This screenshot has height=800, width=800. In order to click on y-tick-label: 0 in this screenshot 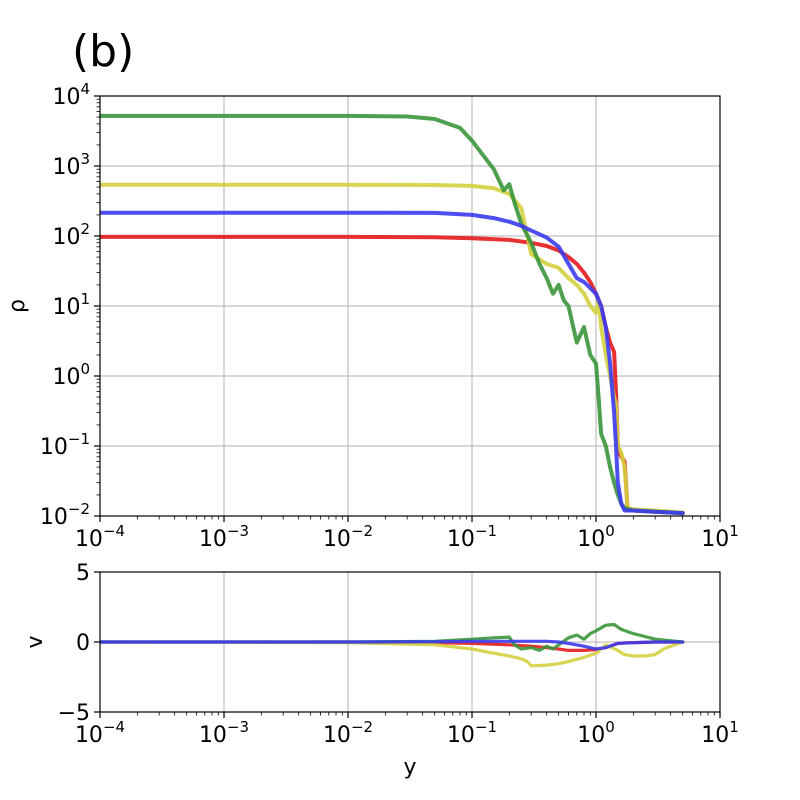, I will do `click(83, 643)`.